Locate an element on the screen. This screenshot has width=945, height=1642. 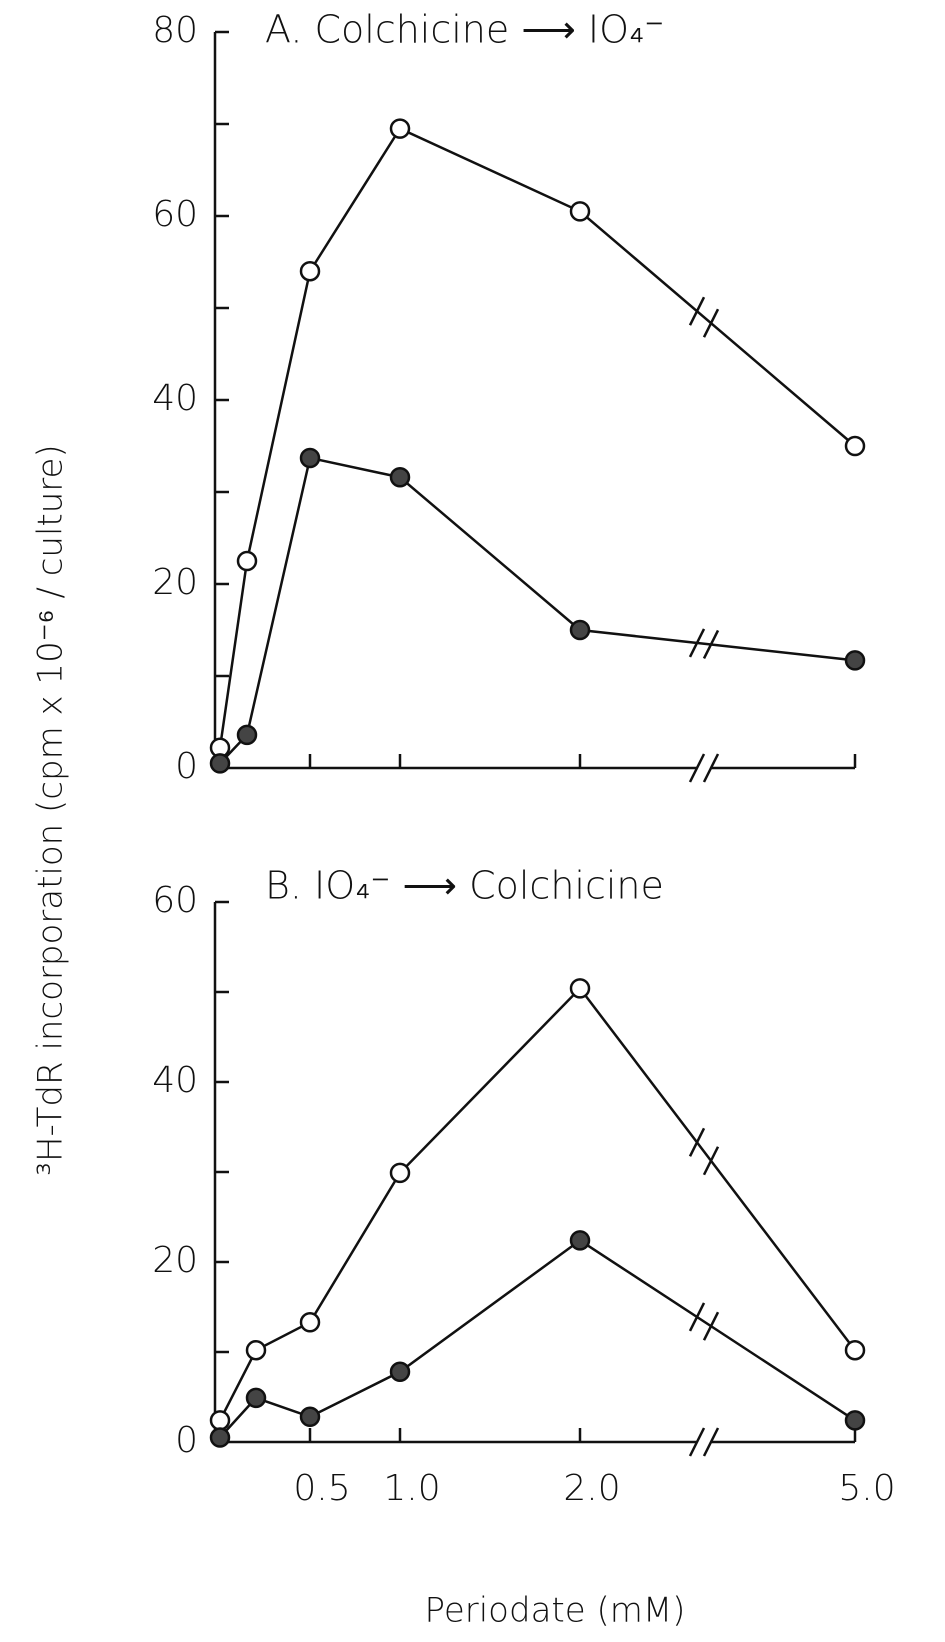
x-tick-label: 1.0 is located at coordinates (411, 1488).